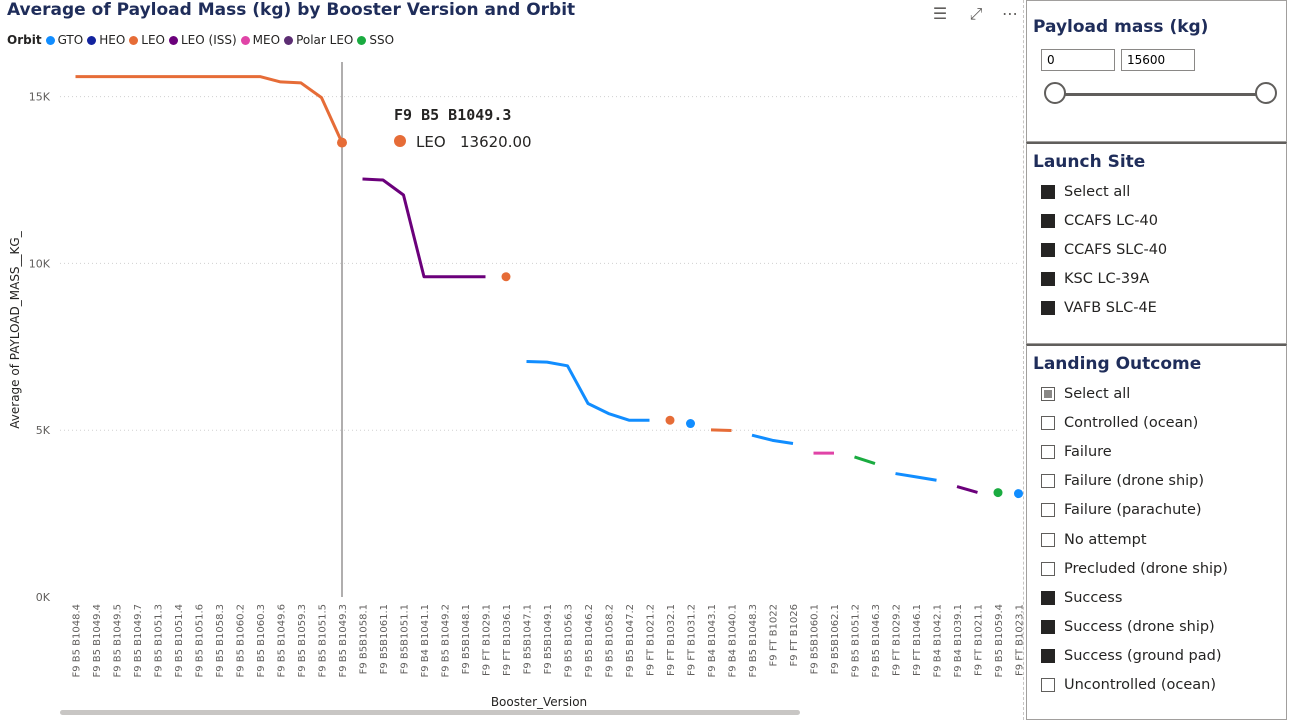 This screenshot has height=720, width=1289. What do you see at coordinates (1158, 60) in the screenshot?
I see `payload-max-input` at bounding box center [1158, 60].